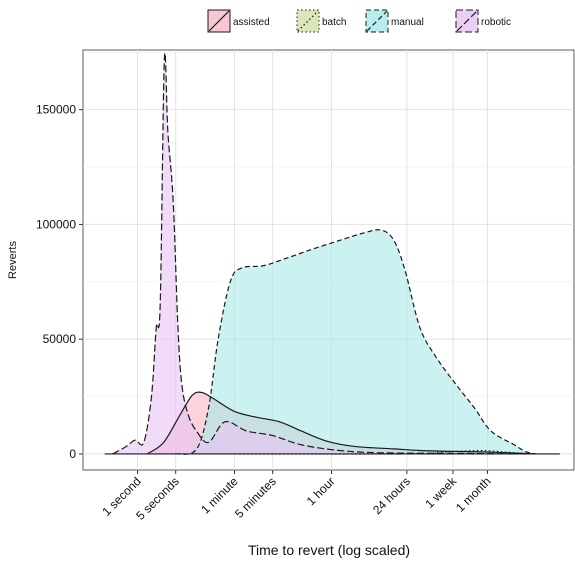 The width and height of the screenshot is (575, 561). What do you see at coordinates (341, 423) in the screenshot?
I see `density-line-assisted` at bounding box center [341, 423].